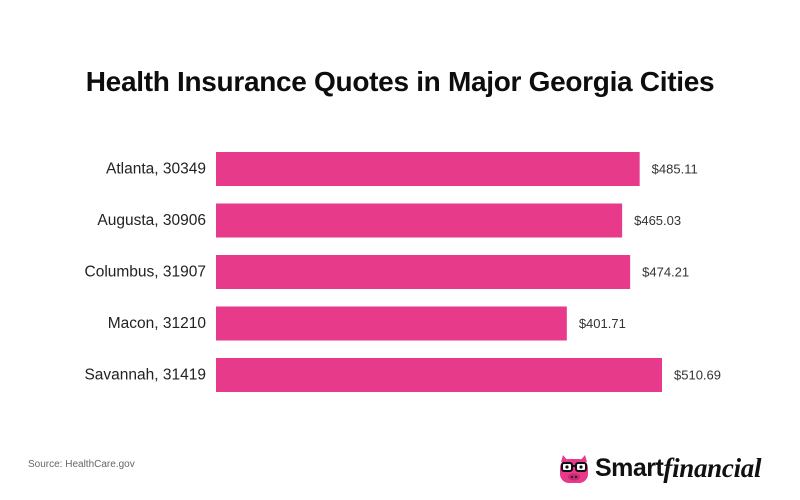 This screenshot has width=800, height=500. What do you see at coordinates (157, 323) in the screenshot?
I see `category-label: Macon, 31210` at bounding box center [157, 323].